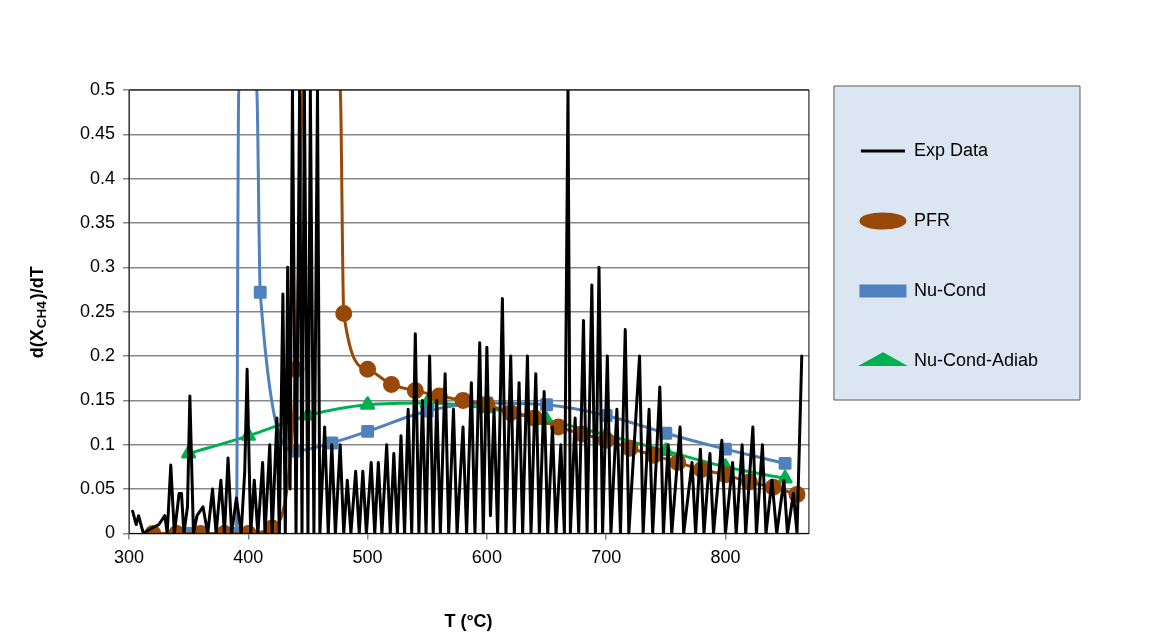  Describe the element at coordinates (97, 399) in the screenshot. I see `y-tick-label: 0.15` at that location.